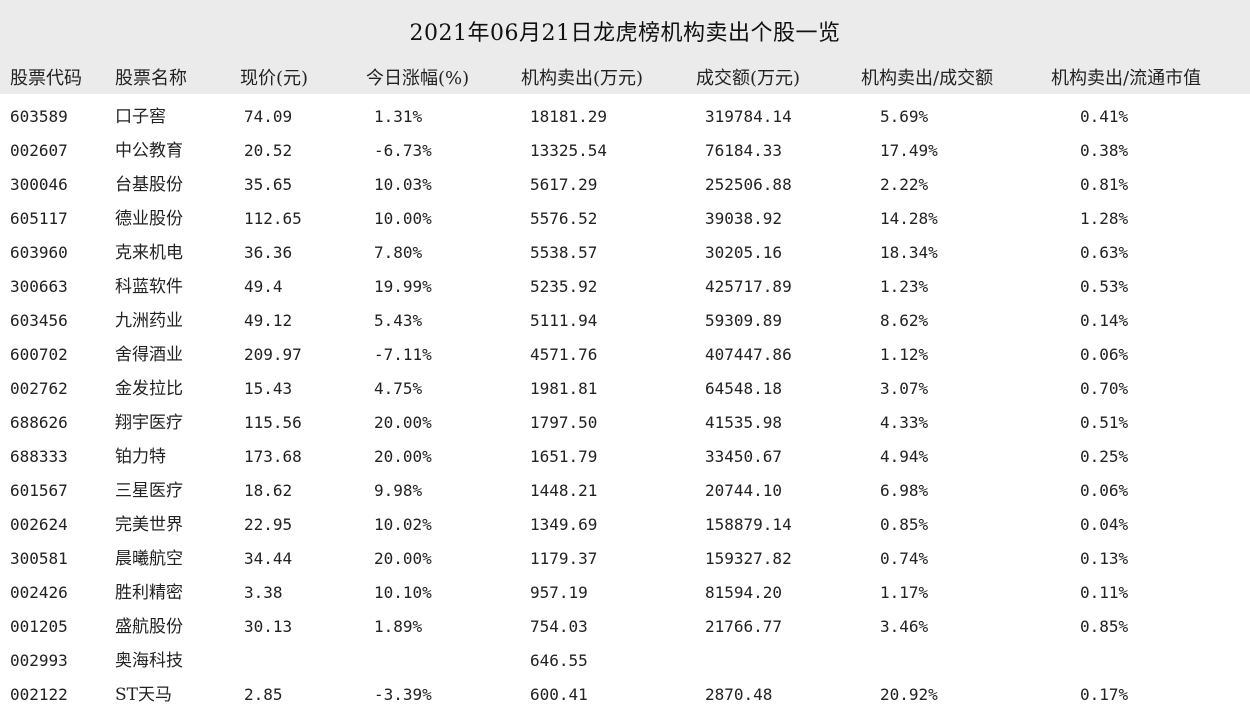  Describe the element at coordinates (564, 320) in the screenshot. I see `cell-inst-sell: 5111.94` at that location.